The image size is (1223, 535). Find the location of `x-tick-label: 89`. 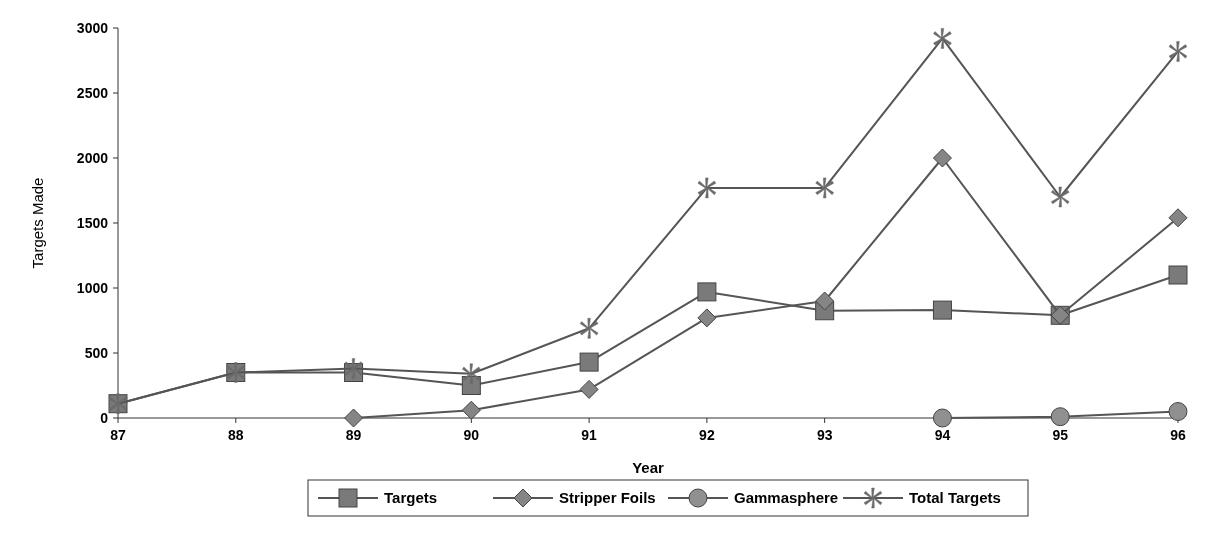

x-tick-label: 89 is located at coordinates (353, 435).